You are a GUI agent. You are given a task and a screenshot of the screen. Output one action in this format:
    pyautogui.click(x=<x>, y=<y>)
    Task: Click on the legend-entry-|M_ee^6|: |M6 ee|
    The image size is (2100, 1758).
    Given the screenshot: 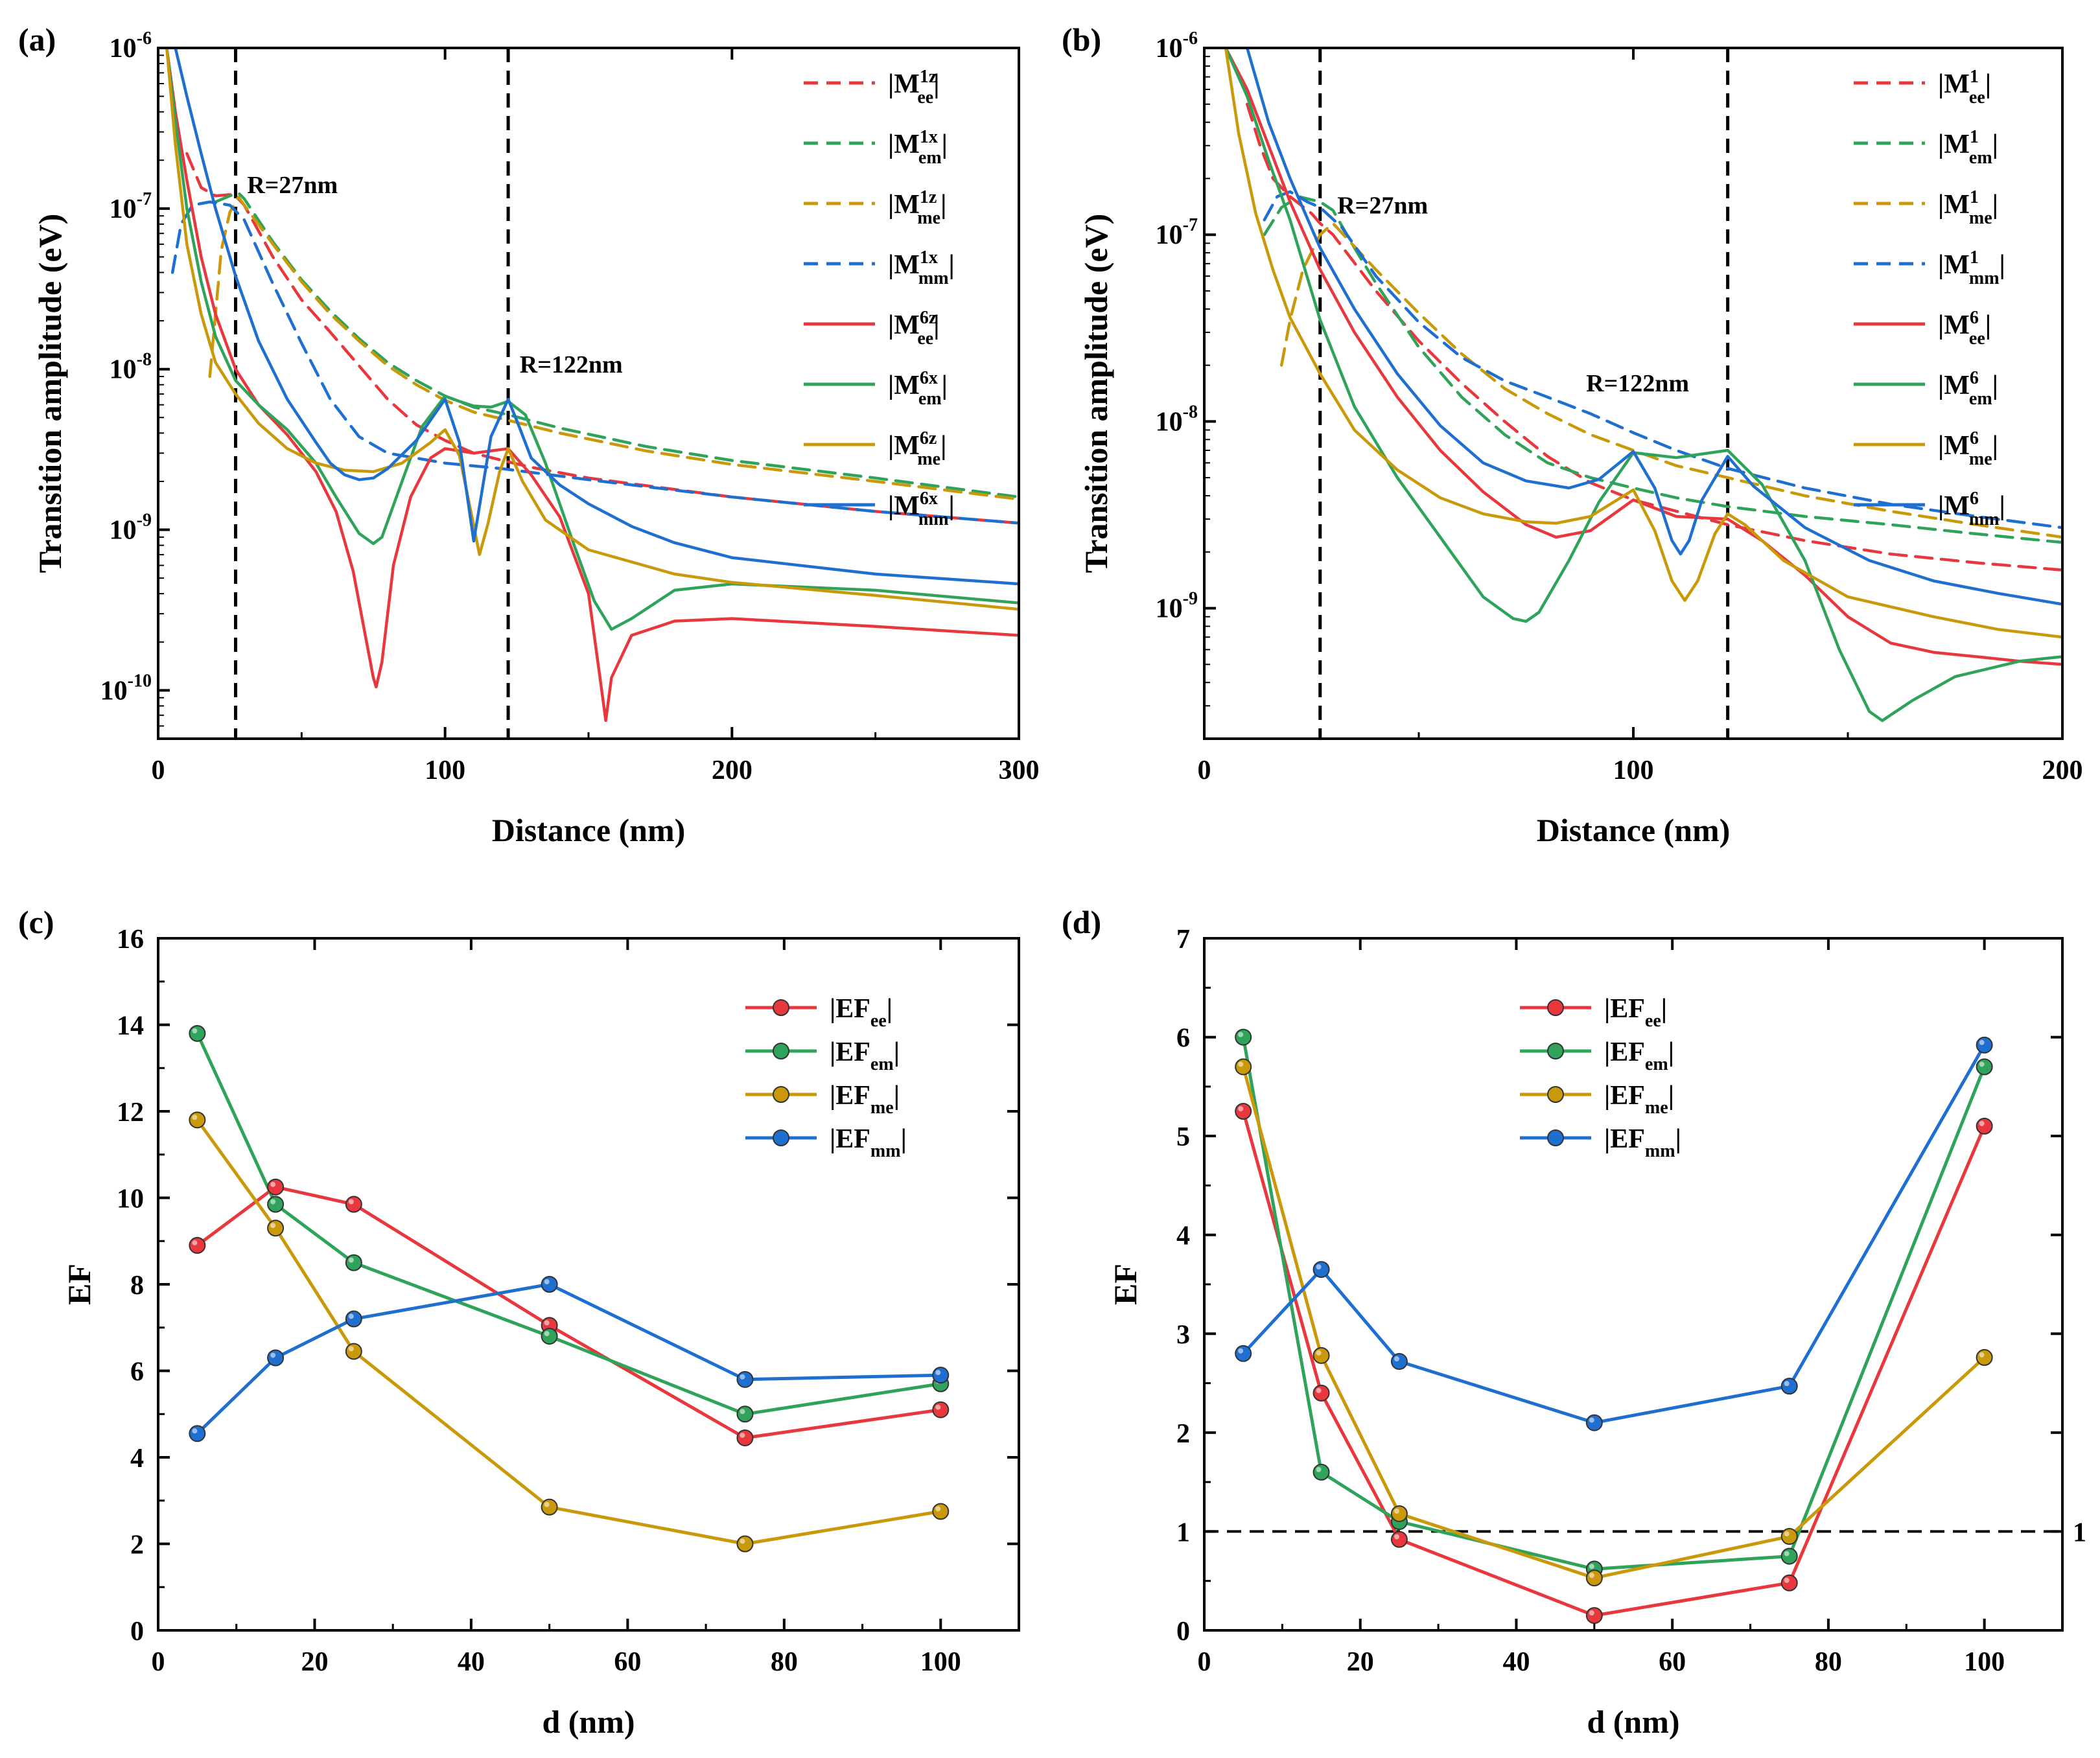 What is the action you would take?
    pyautogui.click(x=1964, y=329)
    